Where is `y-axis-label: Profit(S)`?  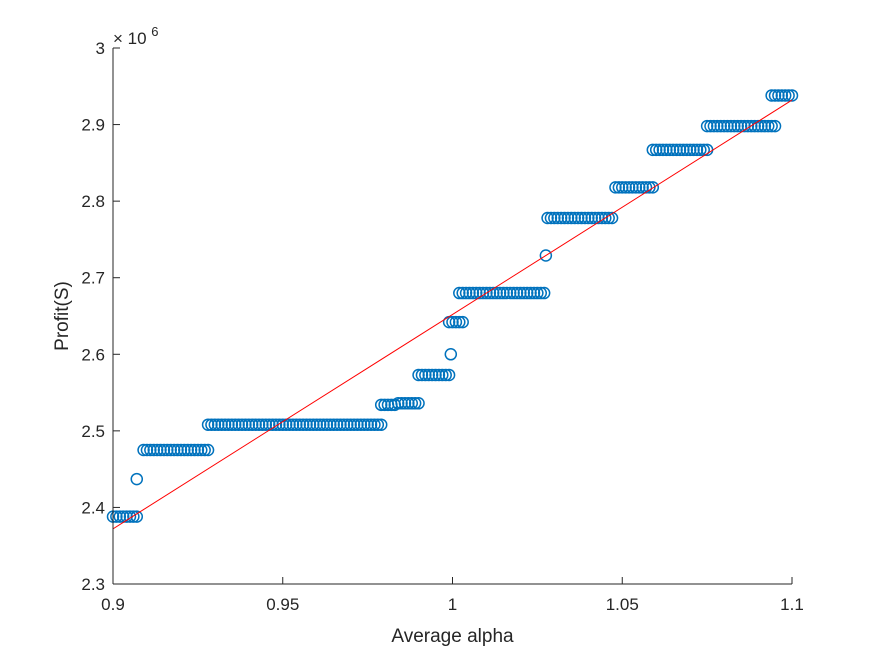 y-axis-label: Profit(S) is located at coordinates (62, 316).